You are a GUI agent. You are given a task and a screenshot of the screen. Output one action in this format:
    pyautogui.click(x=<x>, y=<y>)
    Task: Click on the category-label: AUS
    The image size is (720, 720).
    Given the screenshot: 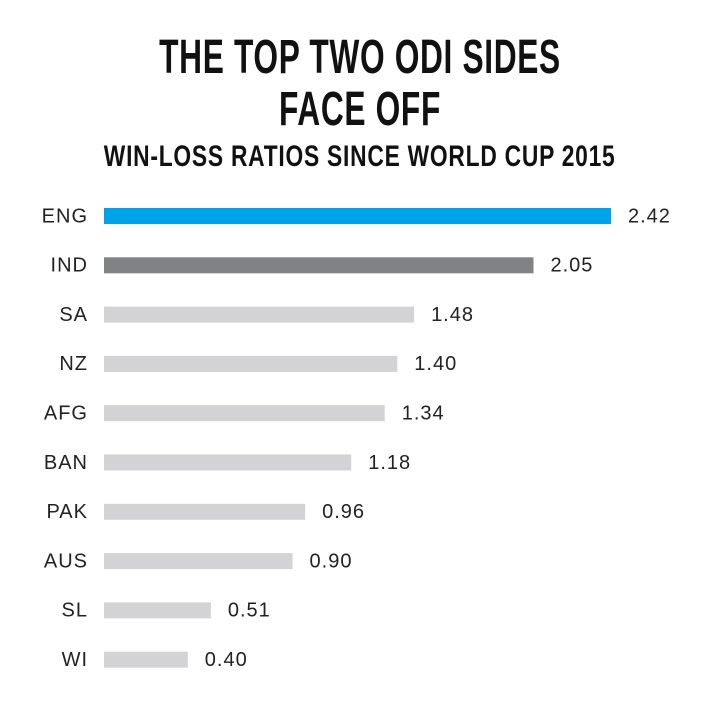 What is the action you would take?
    pyautogui.click(x=66, y=561)
    